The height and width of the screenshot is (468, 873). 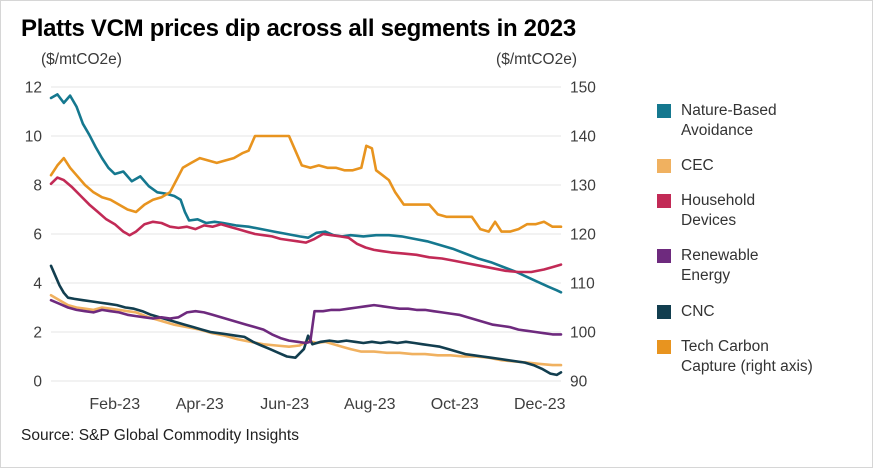 I want to click on legend-item-tech-carbon-capture: Tech Carbon Capture (right axis), so click(x=760, y=357).